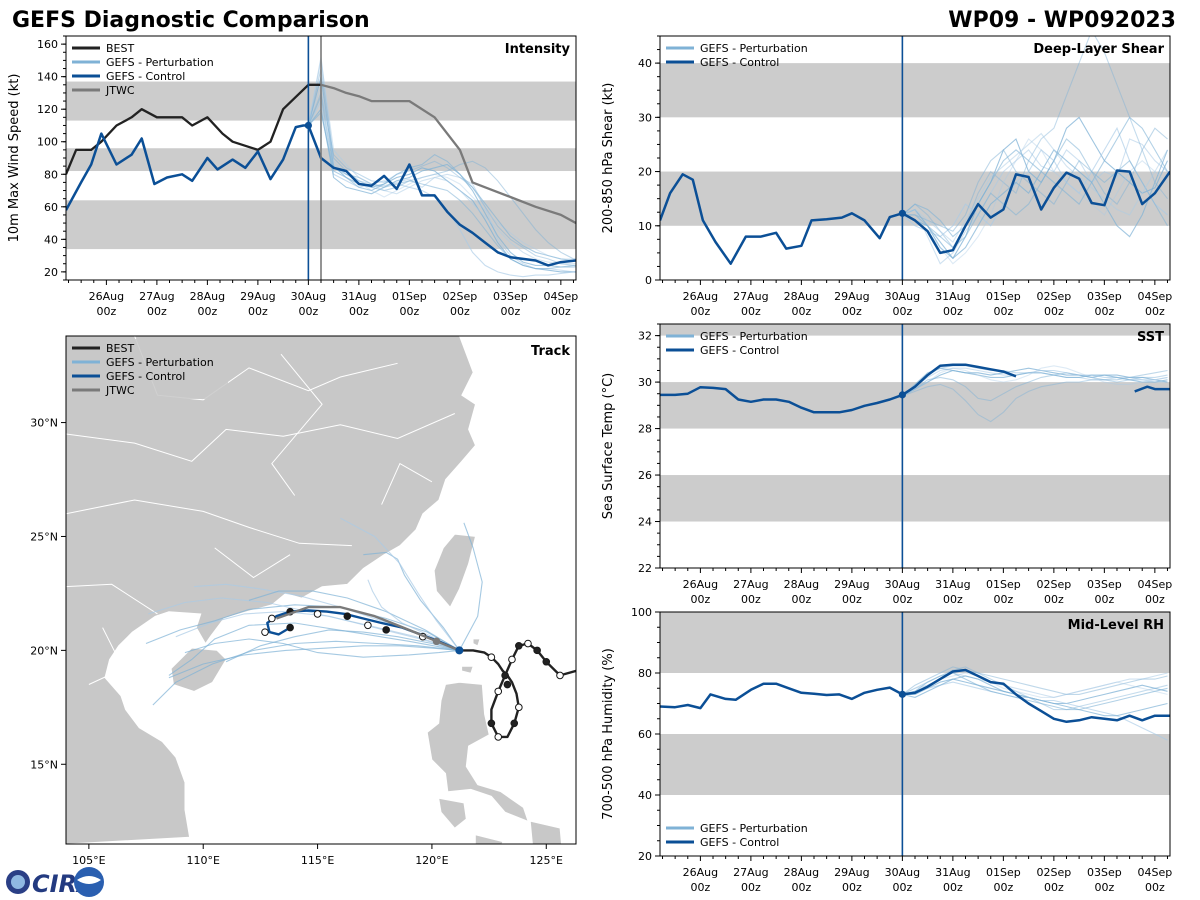 Image resolution: width=1200 pixels, height=900 pixels. I want to click on intensity-xtick-date: 03Sep, so click(510, 296).